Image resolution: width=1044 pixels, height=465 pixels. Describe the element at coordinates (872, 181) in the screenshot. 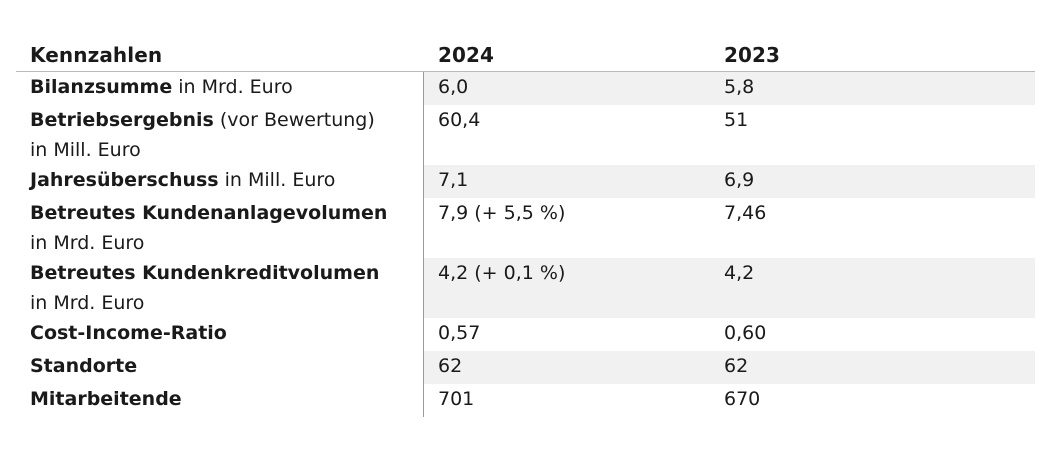

I see `value-2023: 6,9` at that location.